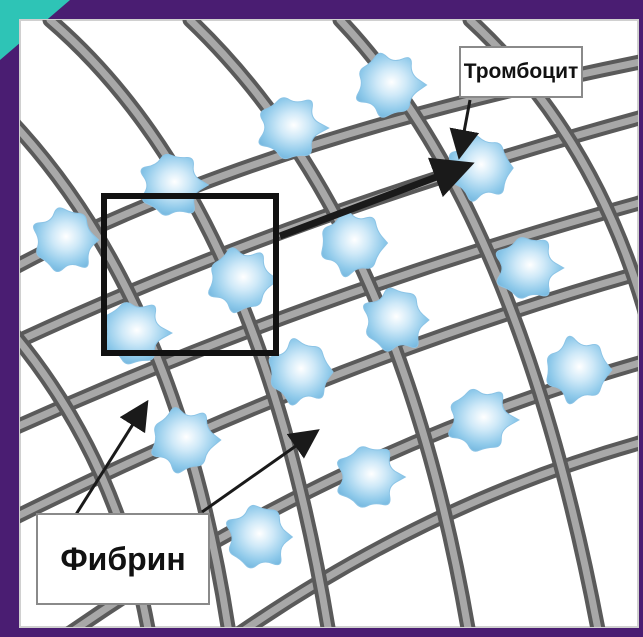  I want to click on fibrin-label-text: Фибрин, so click(123, 558).